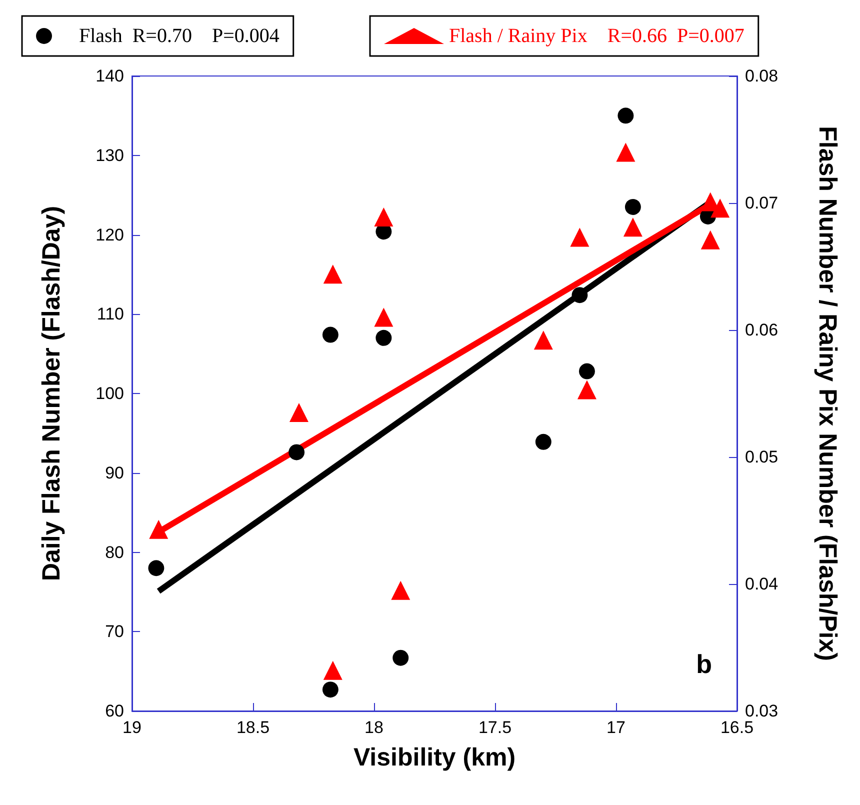 This screenshot has height=805, width=860. I want to click on x-tick-label: 16.5, so click(737, 727).